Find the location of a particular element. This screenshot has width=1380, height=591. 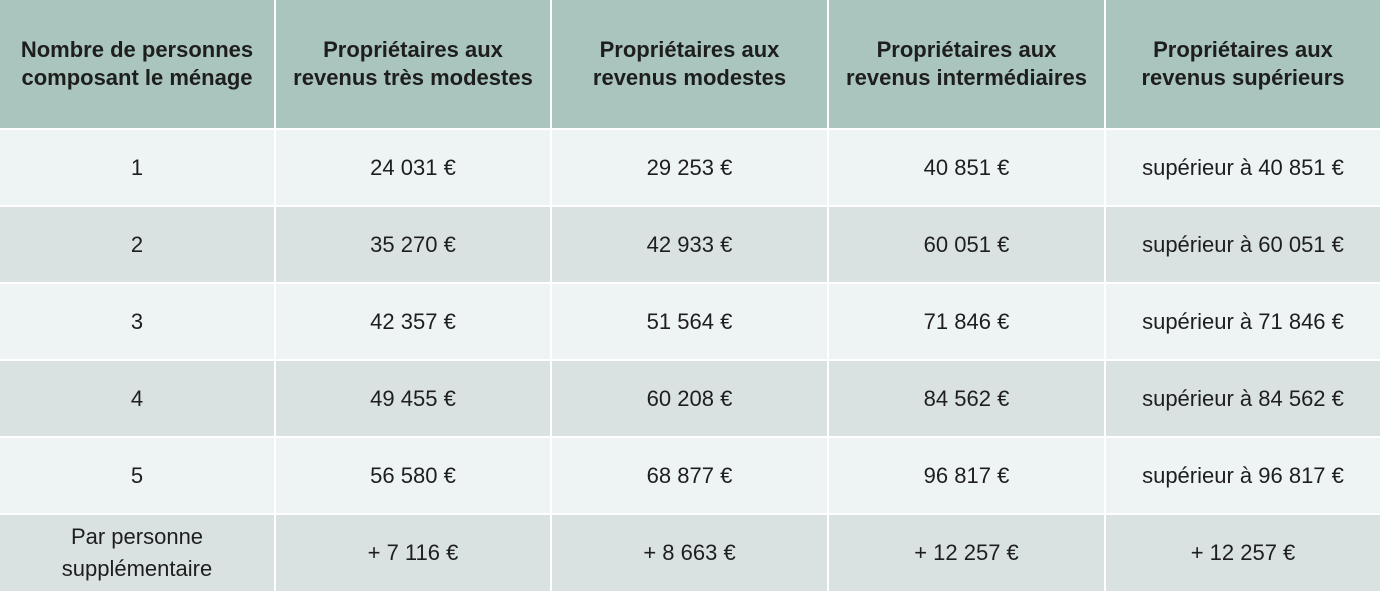

table-cell: supérieur à 40 851 € is located at coordinates (1243, 167).